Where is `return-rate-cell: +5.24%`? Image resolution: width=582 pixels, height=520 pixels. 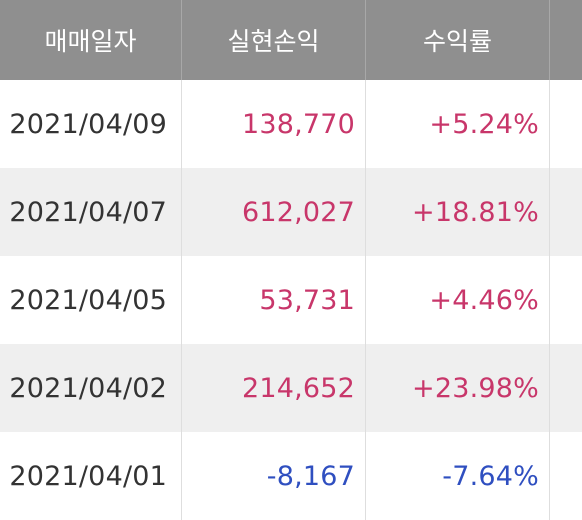 return-rate-cell: +5.24% is located at coordinates (458, 124).